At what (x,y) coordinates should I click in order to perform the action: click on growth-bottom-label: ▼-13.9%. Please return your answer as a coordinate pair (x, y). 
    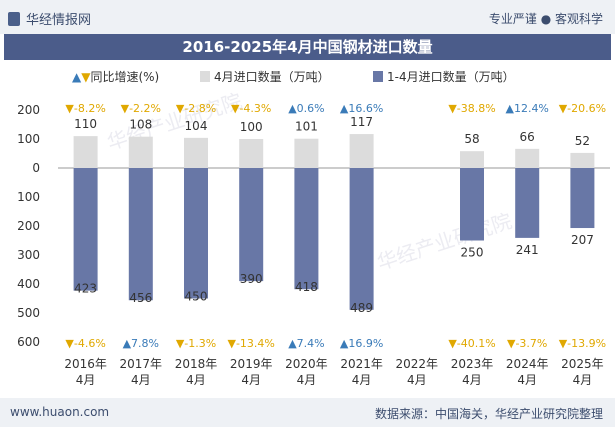
    Looking at the image, I should click on (582, 343).